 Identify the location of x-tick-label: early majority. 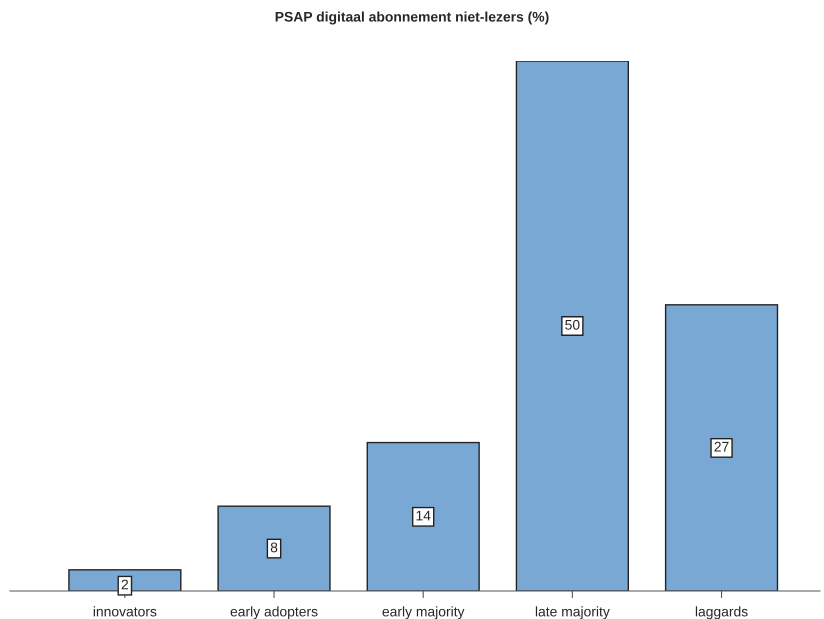
(423, 612).